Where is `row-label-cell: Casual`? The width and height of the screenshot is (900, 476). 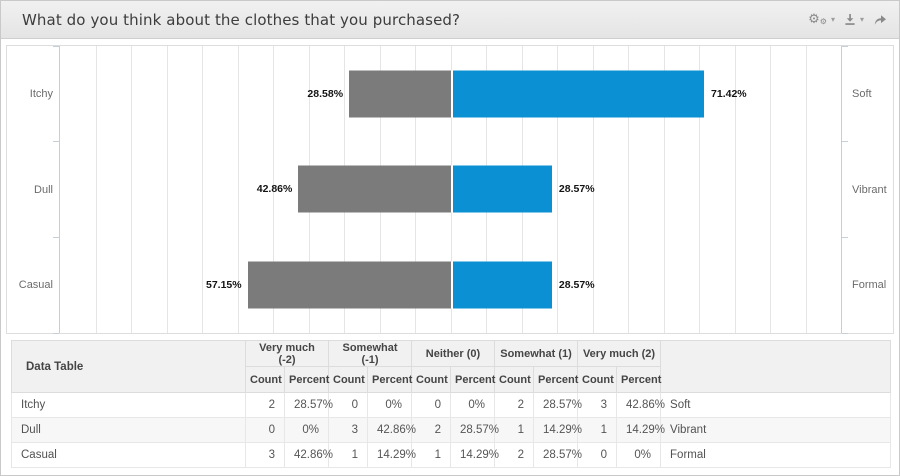 row-label-cell: Casual is located at coordinates (128, 455).